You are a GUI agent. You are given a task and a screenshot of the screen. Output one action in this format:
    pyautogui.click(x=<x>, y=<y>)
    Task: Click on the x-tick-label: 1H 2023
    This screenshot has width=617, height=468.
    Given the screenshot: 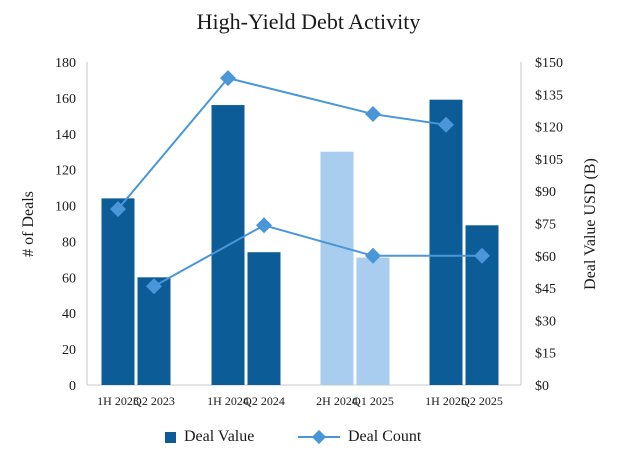 What is the action you would take?
    pyautogui.click(x=118, y=401)
    